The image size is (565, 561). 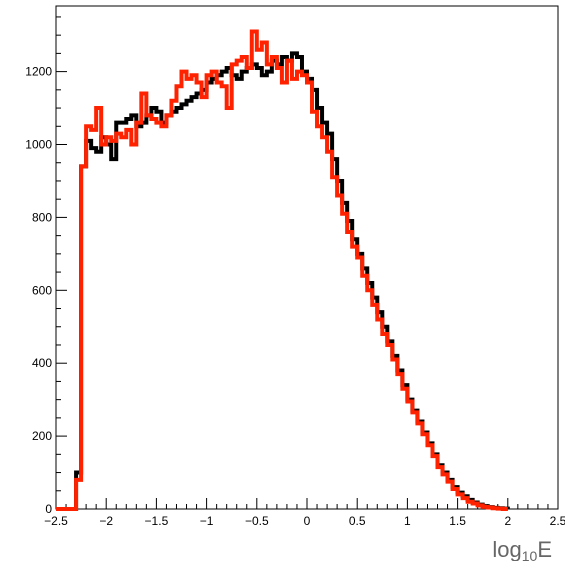 I want to click on x-axis-title-base: log, so click(x=506, y=549).